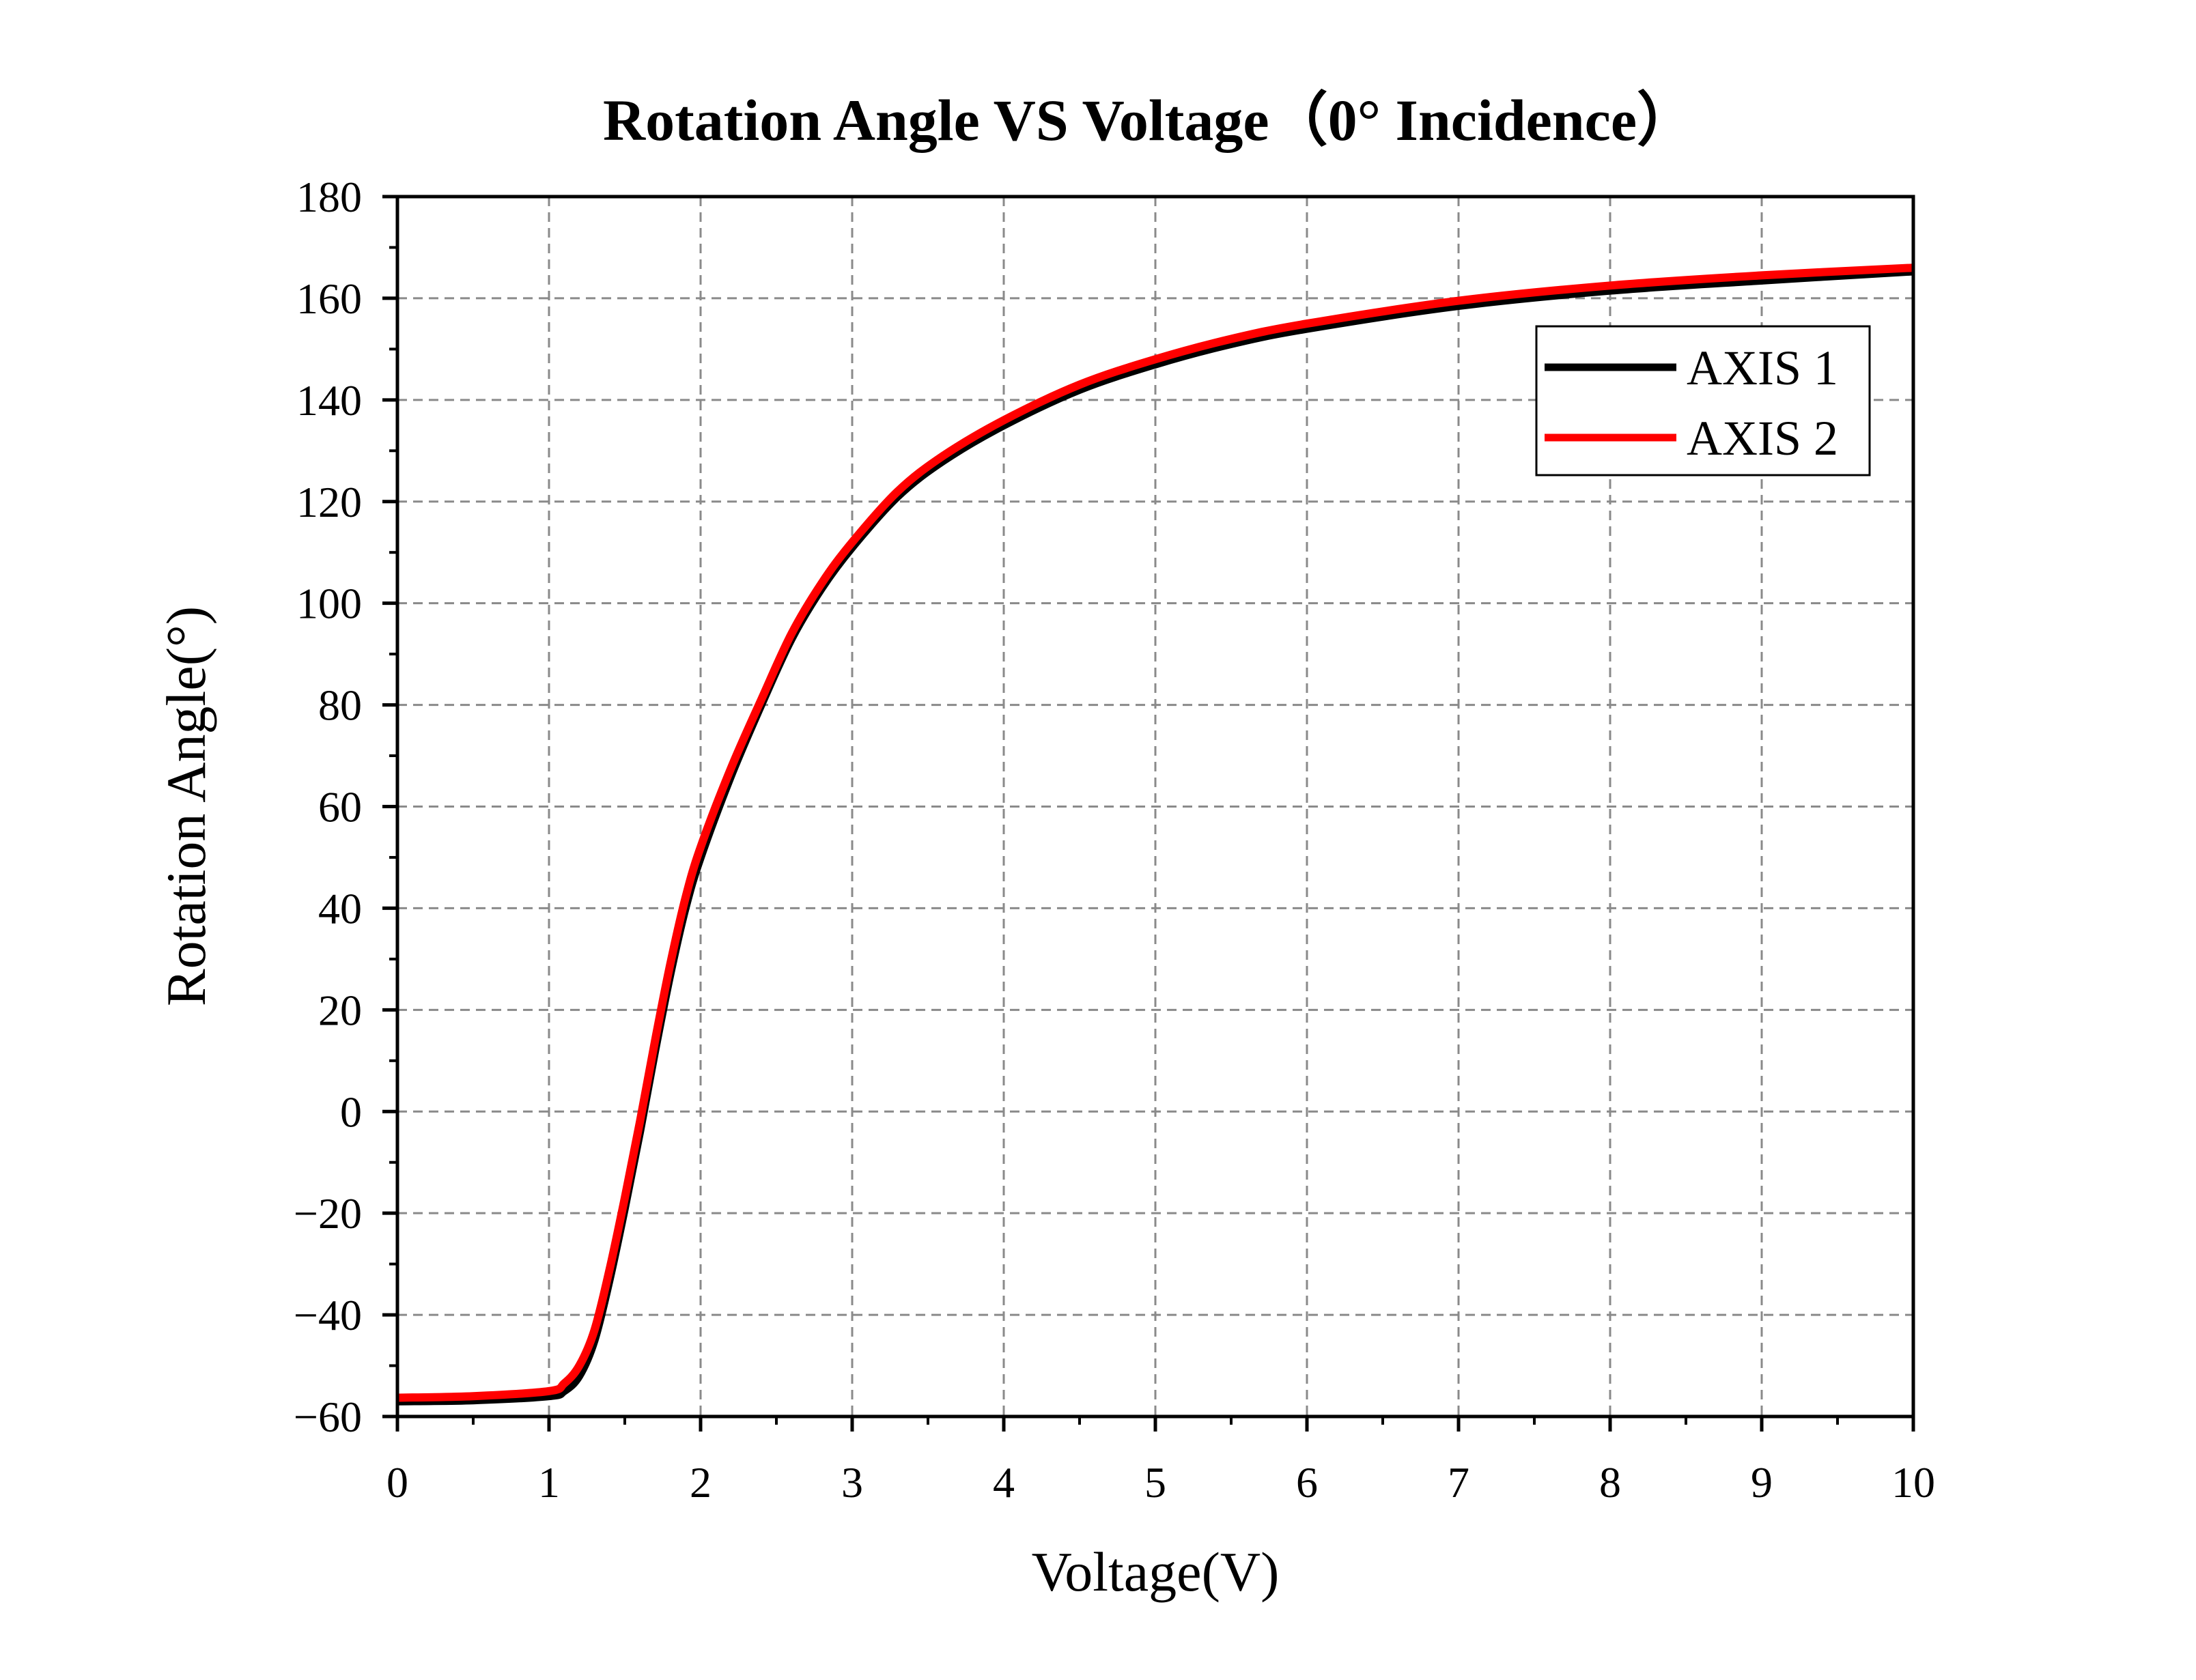 This screenshot has height=1680, width=2196. Describe the element at coordinates (340, 705) in the screenshot. I see `y-tick-label: 80` at that location.